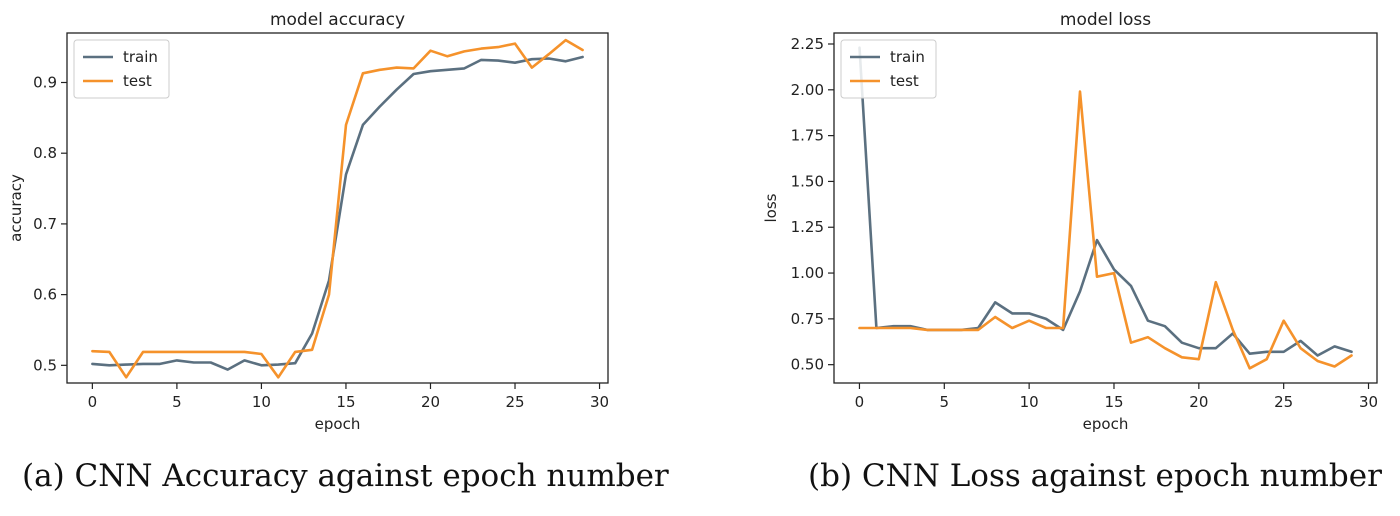 Image resolution: width=1400 pixels, height=516 pixels. I want to click on y-tick-label: 1.25, so click(807, 227).